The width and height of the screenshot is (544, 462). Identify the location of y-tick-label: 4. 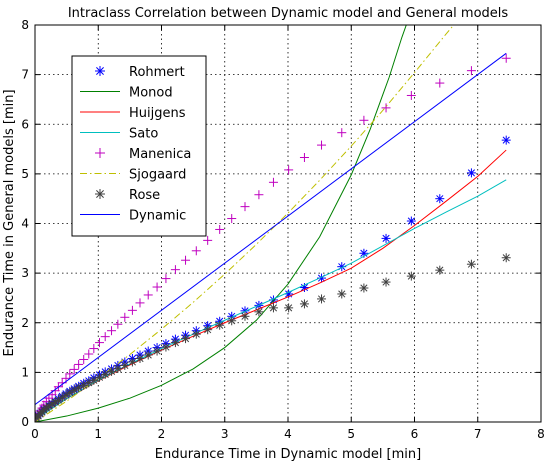
(25, 224).